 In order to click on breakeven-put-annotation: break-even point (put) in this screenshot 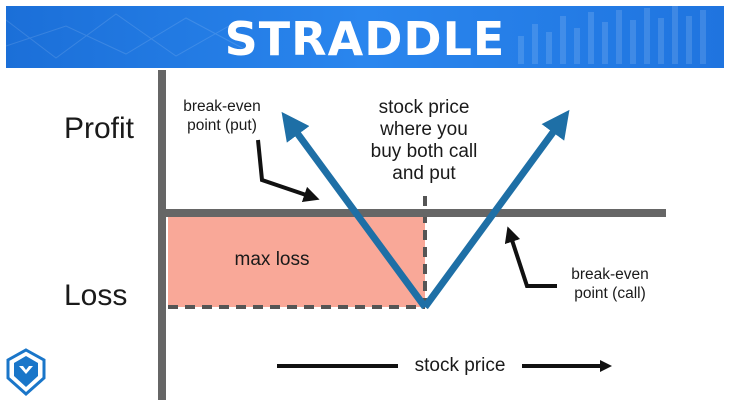, I will do `click(222, 116)`.